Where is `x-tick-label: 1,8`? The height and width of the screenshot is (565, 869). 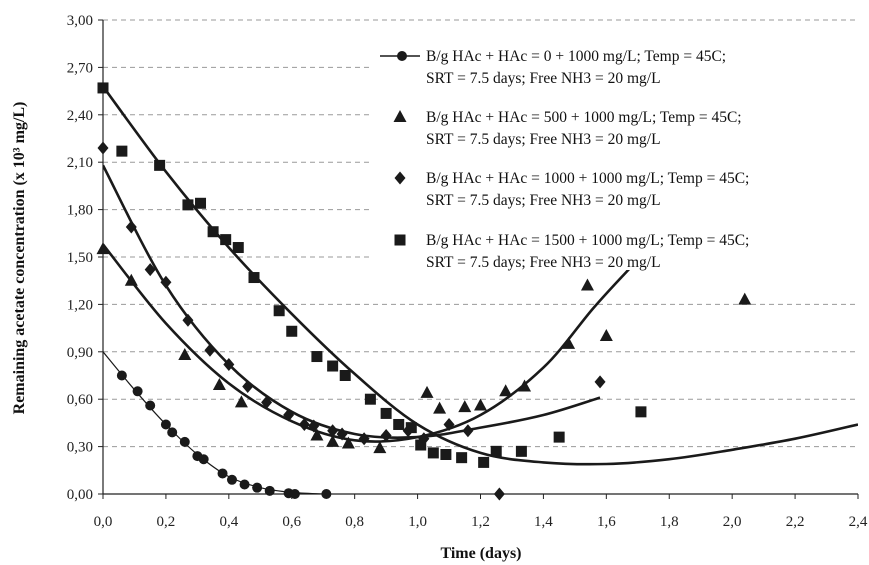
x-tick-label: 1,8 is located at coordinates (669, 522).